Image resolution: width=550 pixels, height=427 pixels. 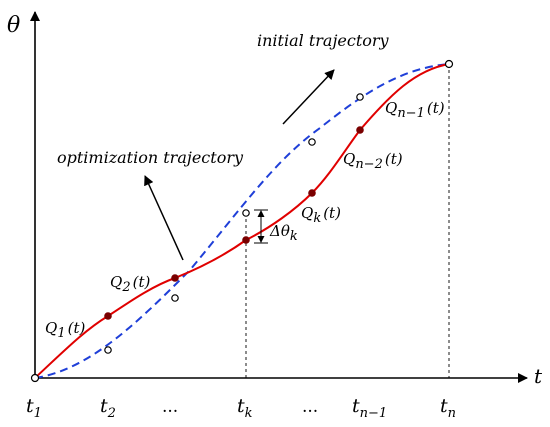 What do you see at coordinates (369, 408) in the screenshot?
I see `tick-tn1: tn−1` at bounding box center [369, 408].